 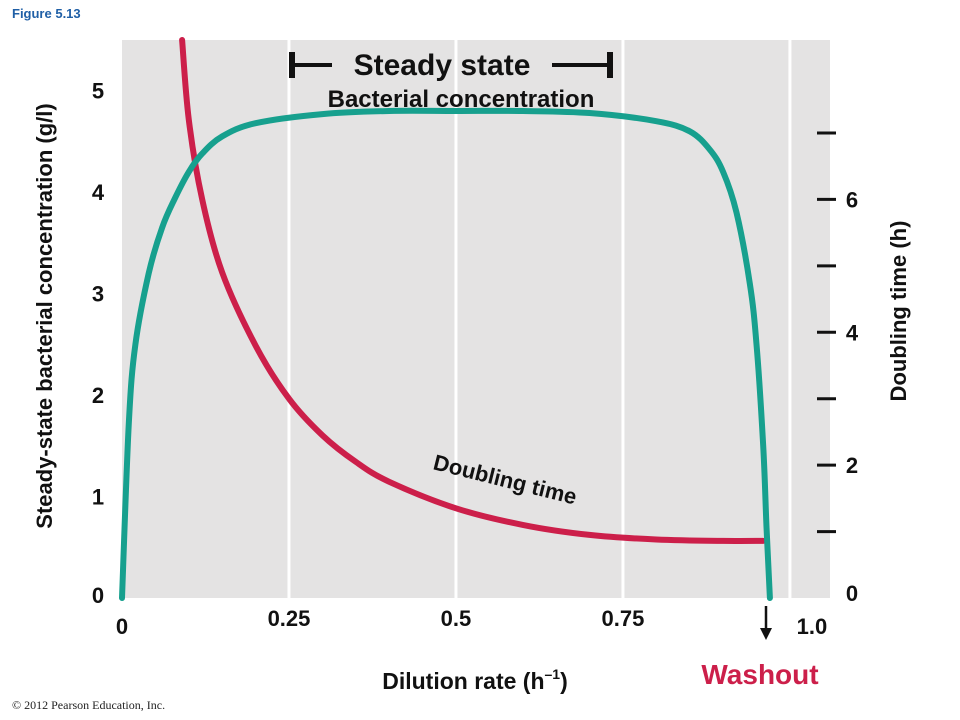 What do you see at coordinates (852, 199) in the screenshot?
I see `y-right-tick-label: 6` at bounding box center [852, 199].